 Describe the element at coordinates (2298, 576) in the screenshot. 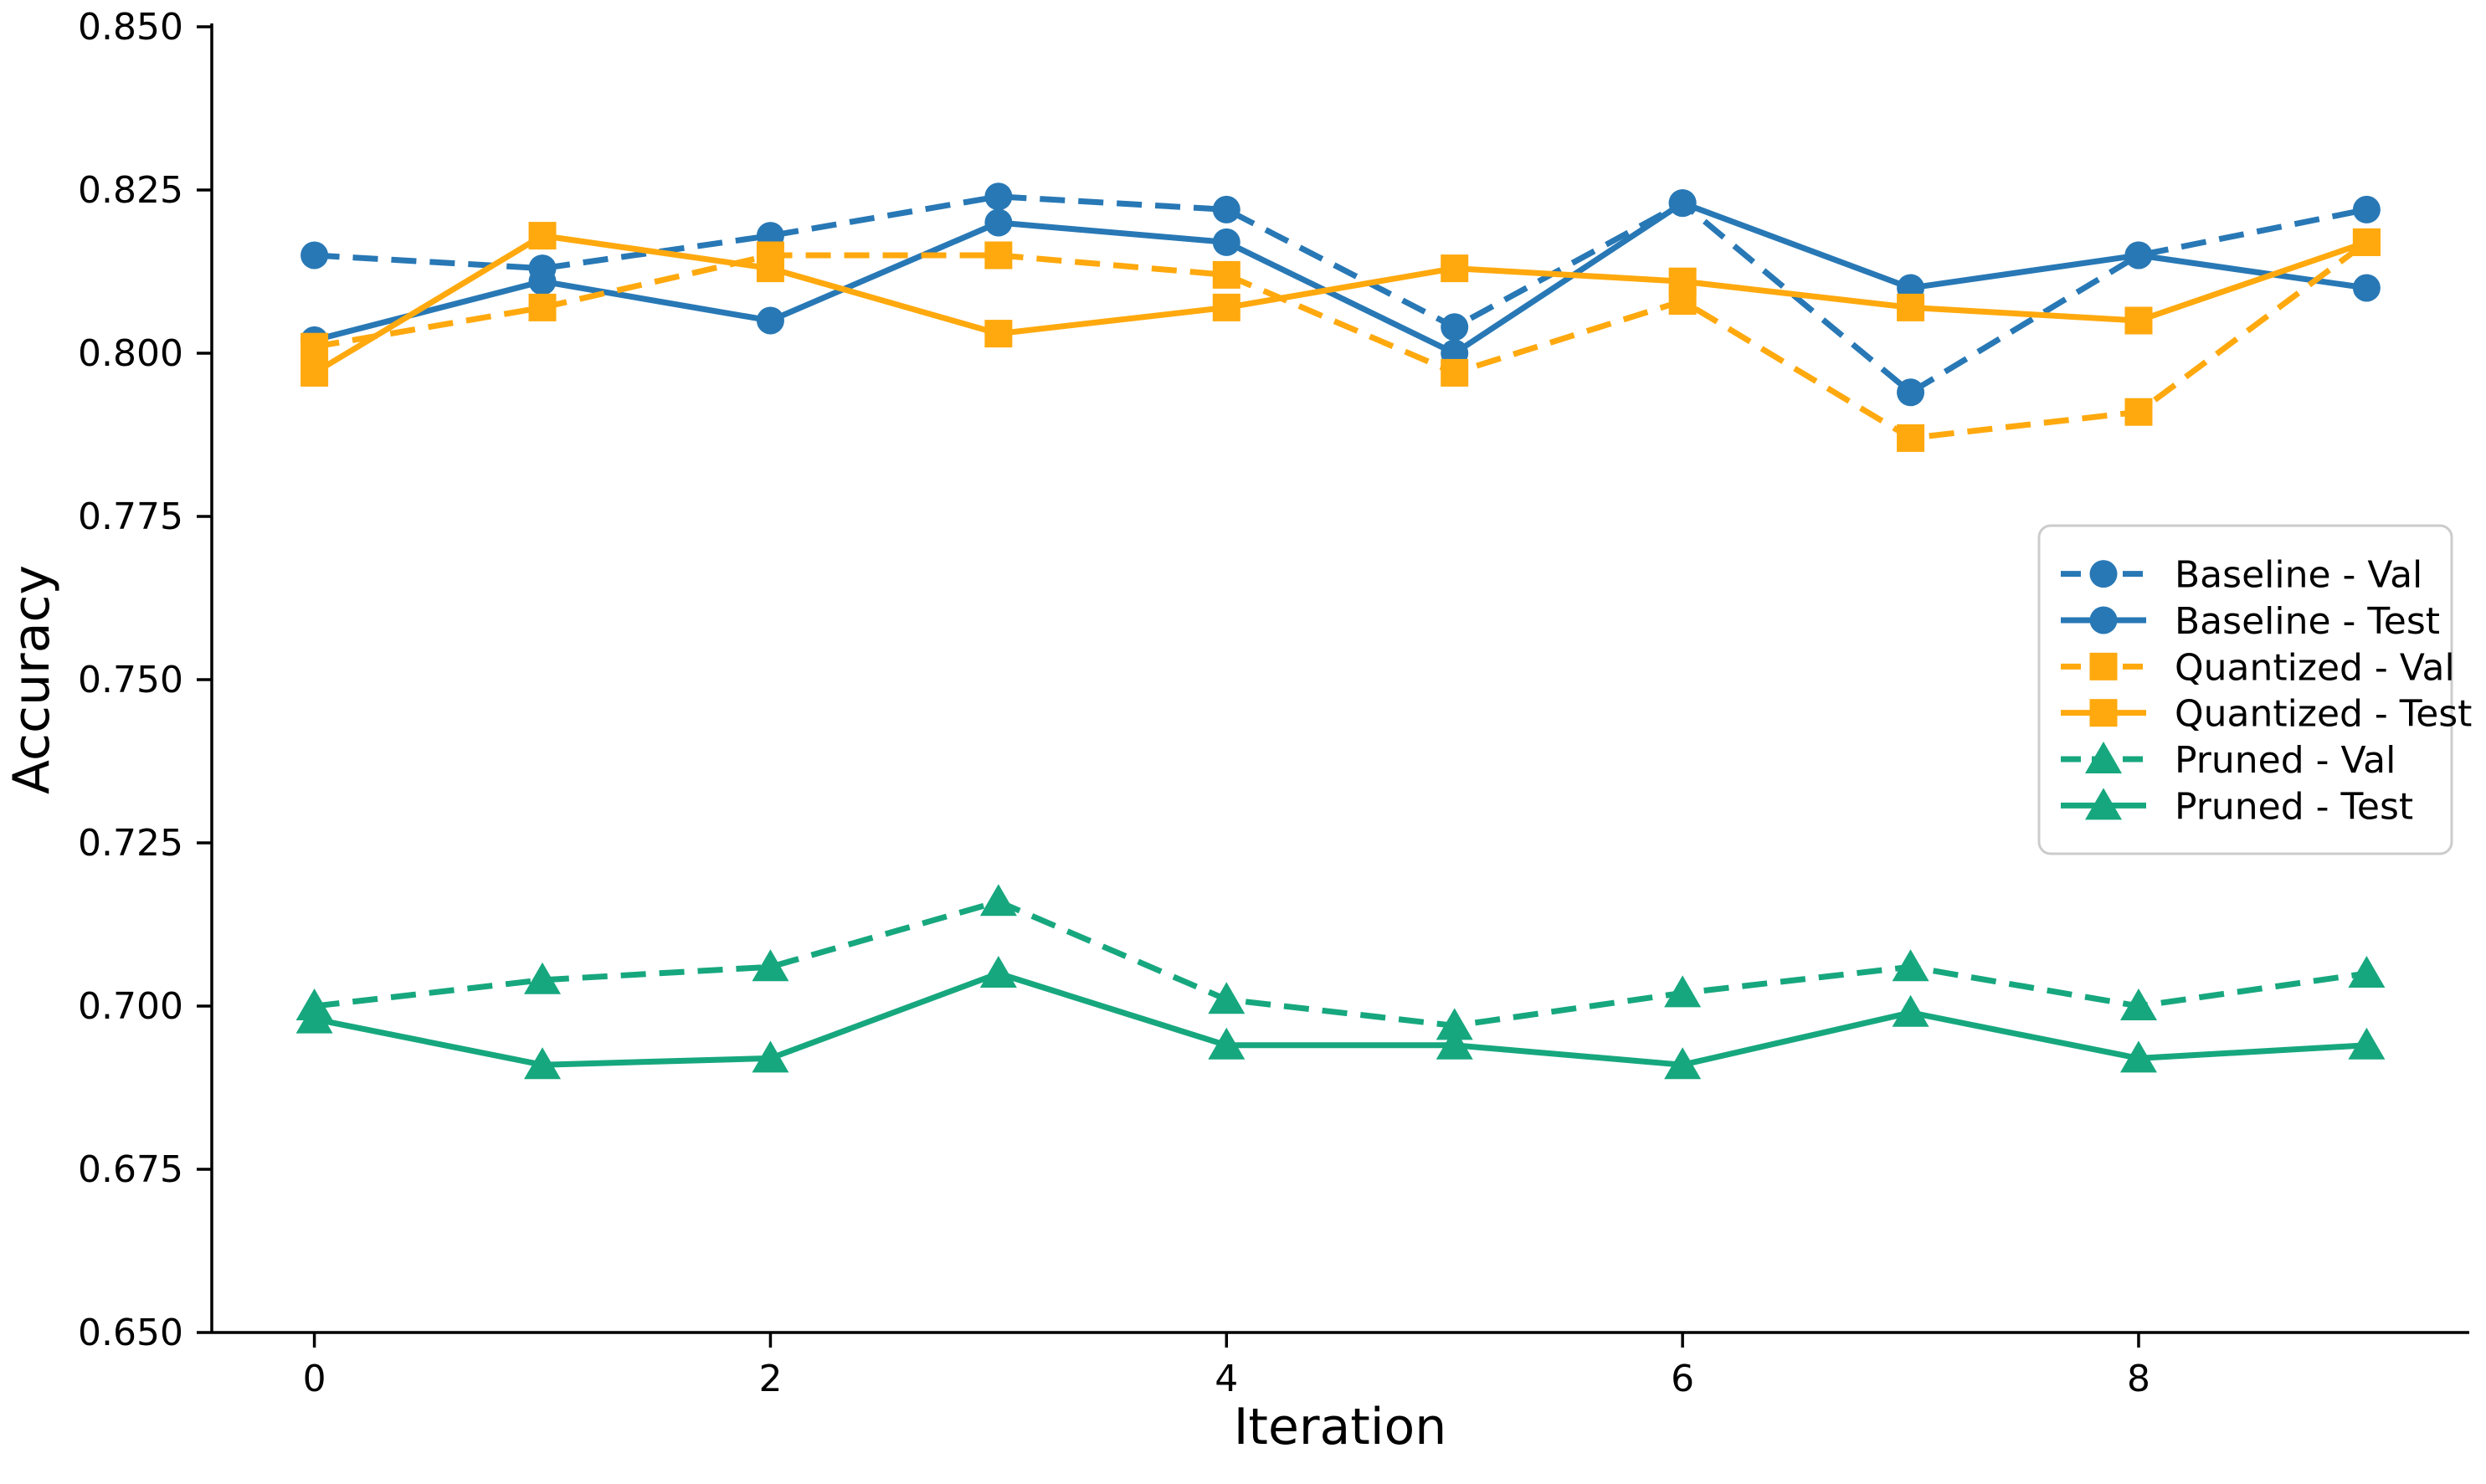

I see `legend-label: Baseline - Val` at that location.